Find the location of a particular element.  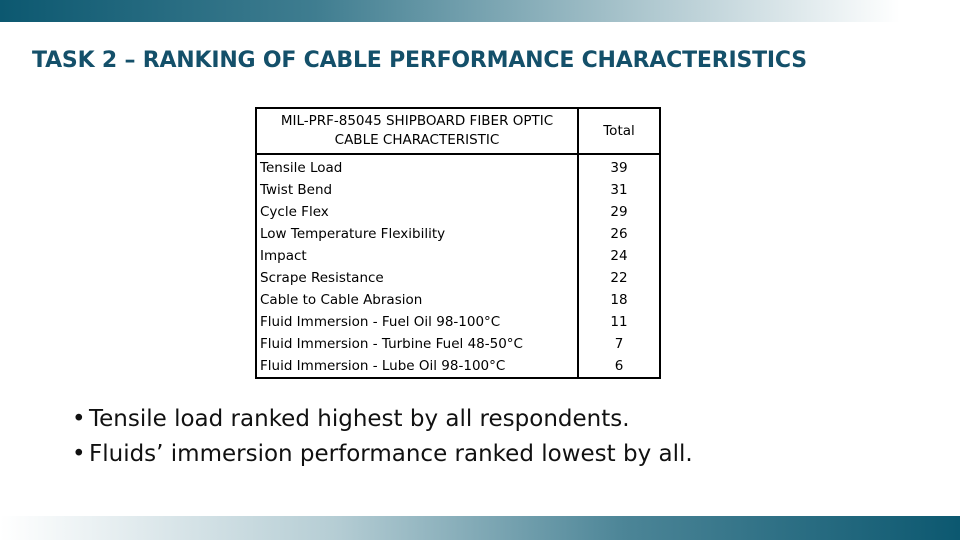

row-characteristic: Scrape Resistance is located at coordinates (417, 278).